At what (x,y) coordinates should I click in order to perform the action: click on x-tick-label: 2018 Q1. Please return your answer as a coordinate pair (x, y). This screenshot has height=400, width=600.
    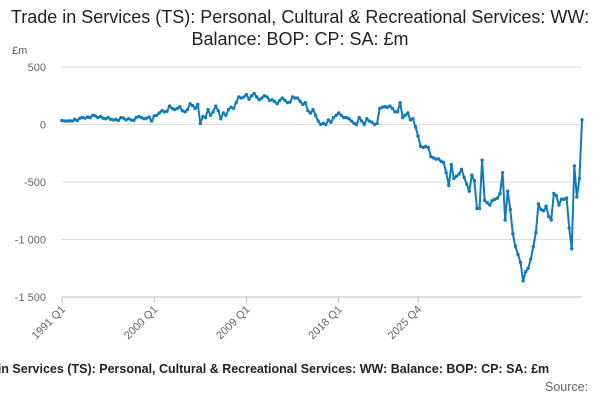
    Looking at the image, I should click on (325, 323).